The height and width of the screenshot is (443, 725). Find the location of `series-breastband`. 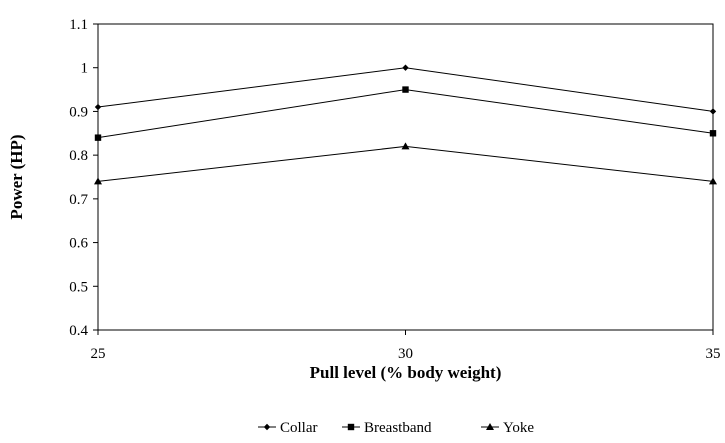

series-breastband is located at coordinates (405, 113).